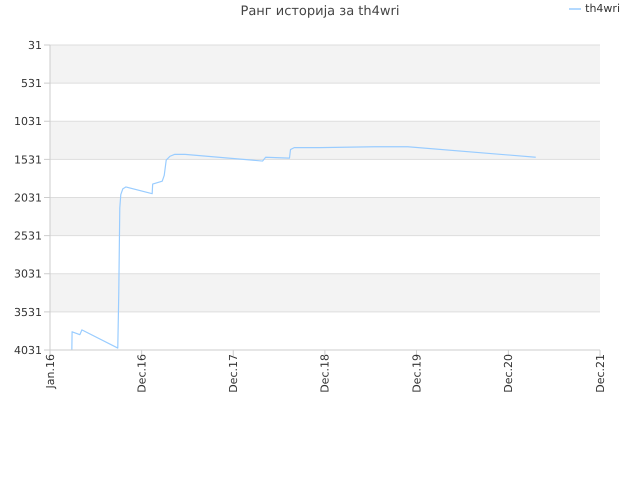 The width and height of the screenshot is (640, 480). Describe the element at coordinates (28, 159) in the screenshot. I see `y-tick-label: 1531` at that location.